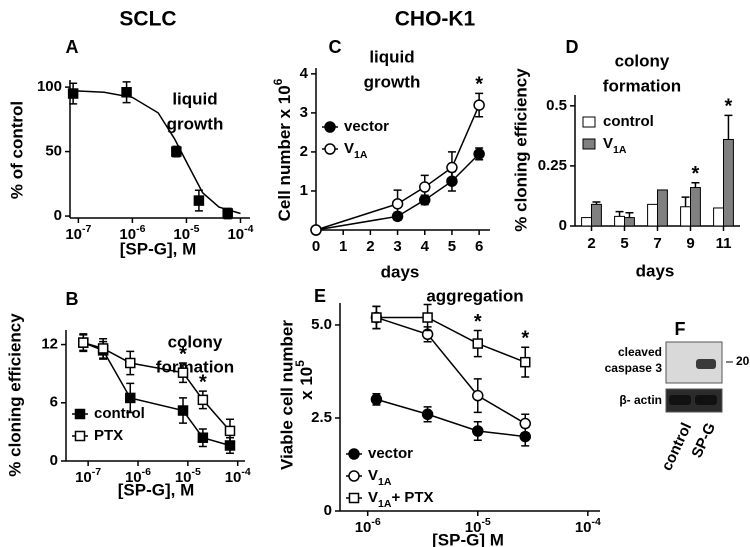 The width and height of the screenshot is (750, 547). Describe the element at coordinates (146, 472) in the screenshot. I see `tick-exponent: -6` at that location.